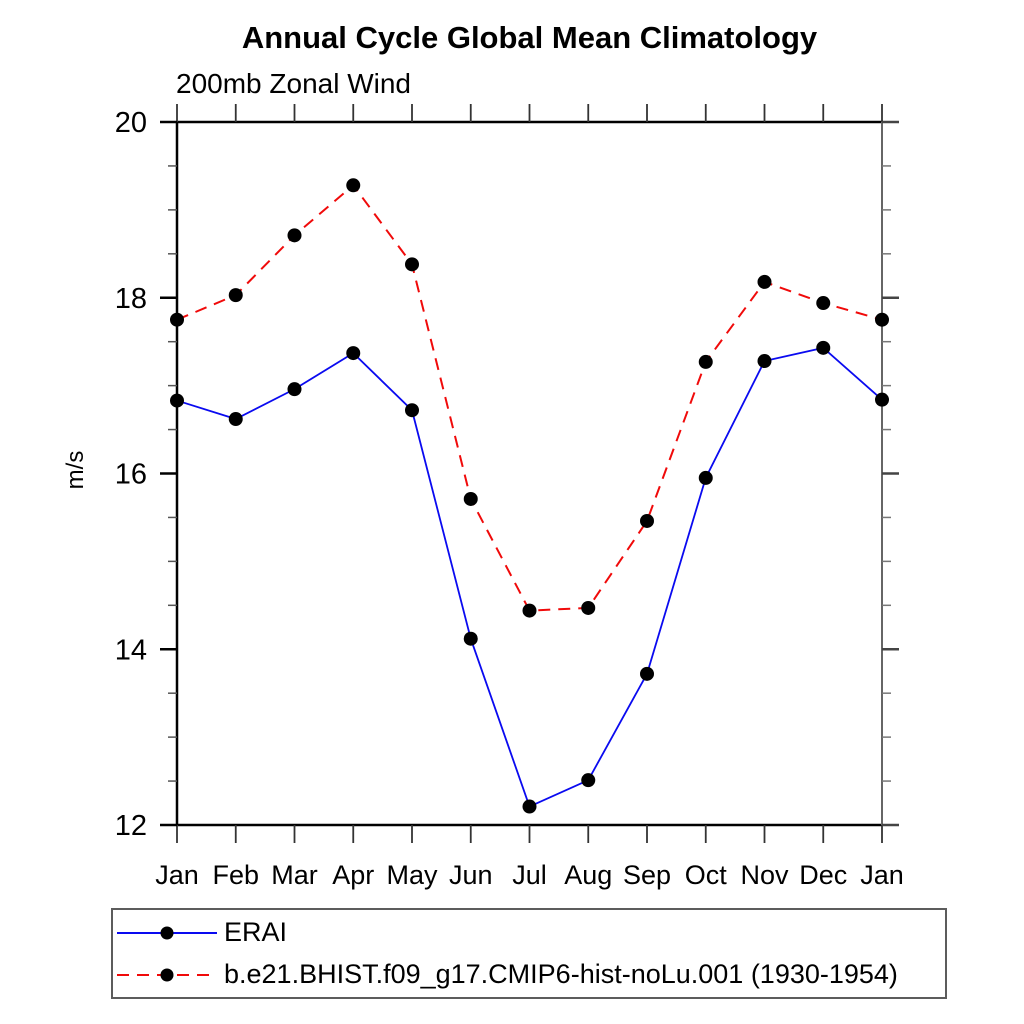 The image size is (1024, 1024). What do you see at coordinates (131, 650) in the screenshot?
I see `y-axis-tick-label: 14` at bounding box center [131, 650].